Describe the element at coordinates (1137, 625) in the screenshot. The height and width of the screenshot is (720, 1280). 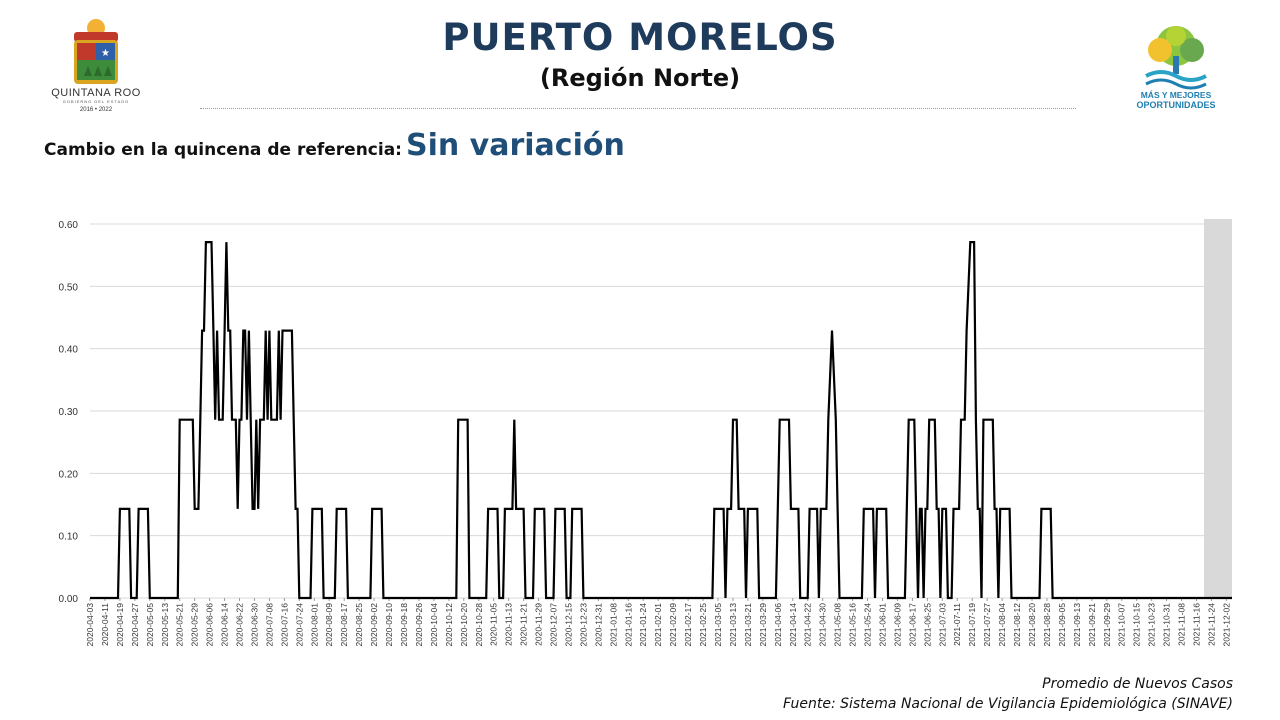
I see `x-tick-label: 2021-10-15` at that location.